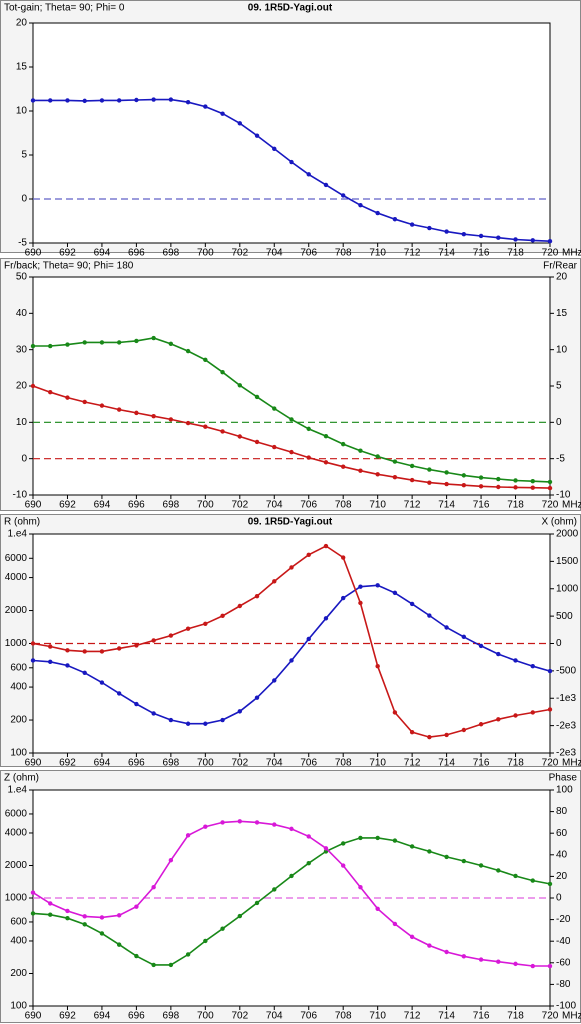  What do you see at coordinates (567, 534) in the screenshot?
I see `y2-tick-label: 2000` at bounding box center [567, 534].